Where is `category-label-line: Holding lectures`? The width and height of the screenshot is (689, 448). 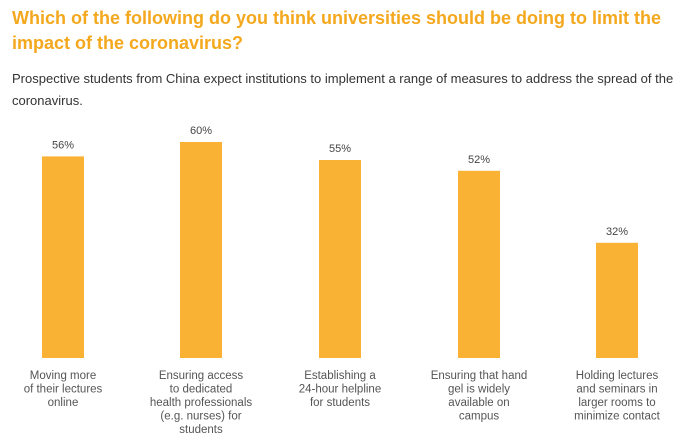
category-label-line: Holding lectures is located at coordinates (617, 376).